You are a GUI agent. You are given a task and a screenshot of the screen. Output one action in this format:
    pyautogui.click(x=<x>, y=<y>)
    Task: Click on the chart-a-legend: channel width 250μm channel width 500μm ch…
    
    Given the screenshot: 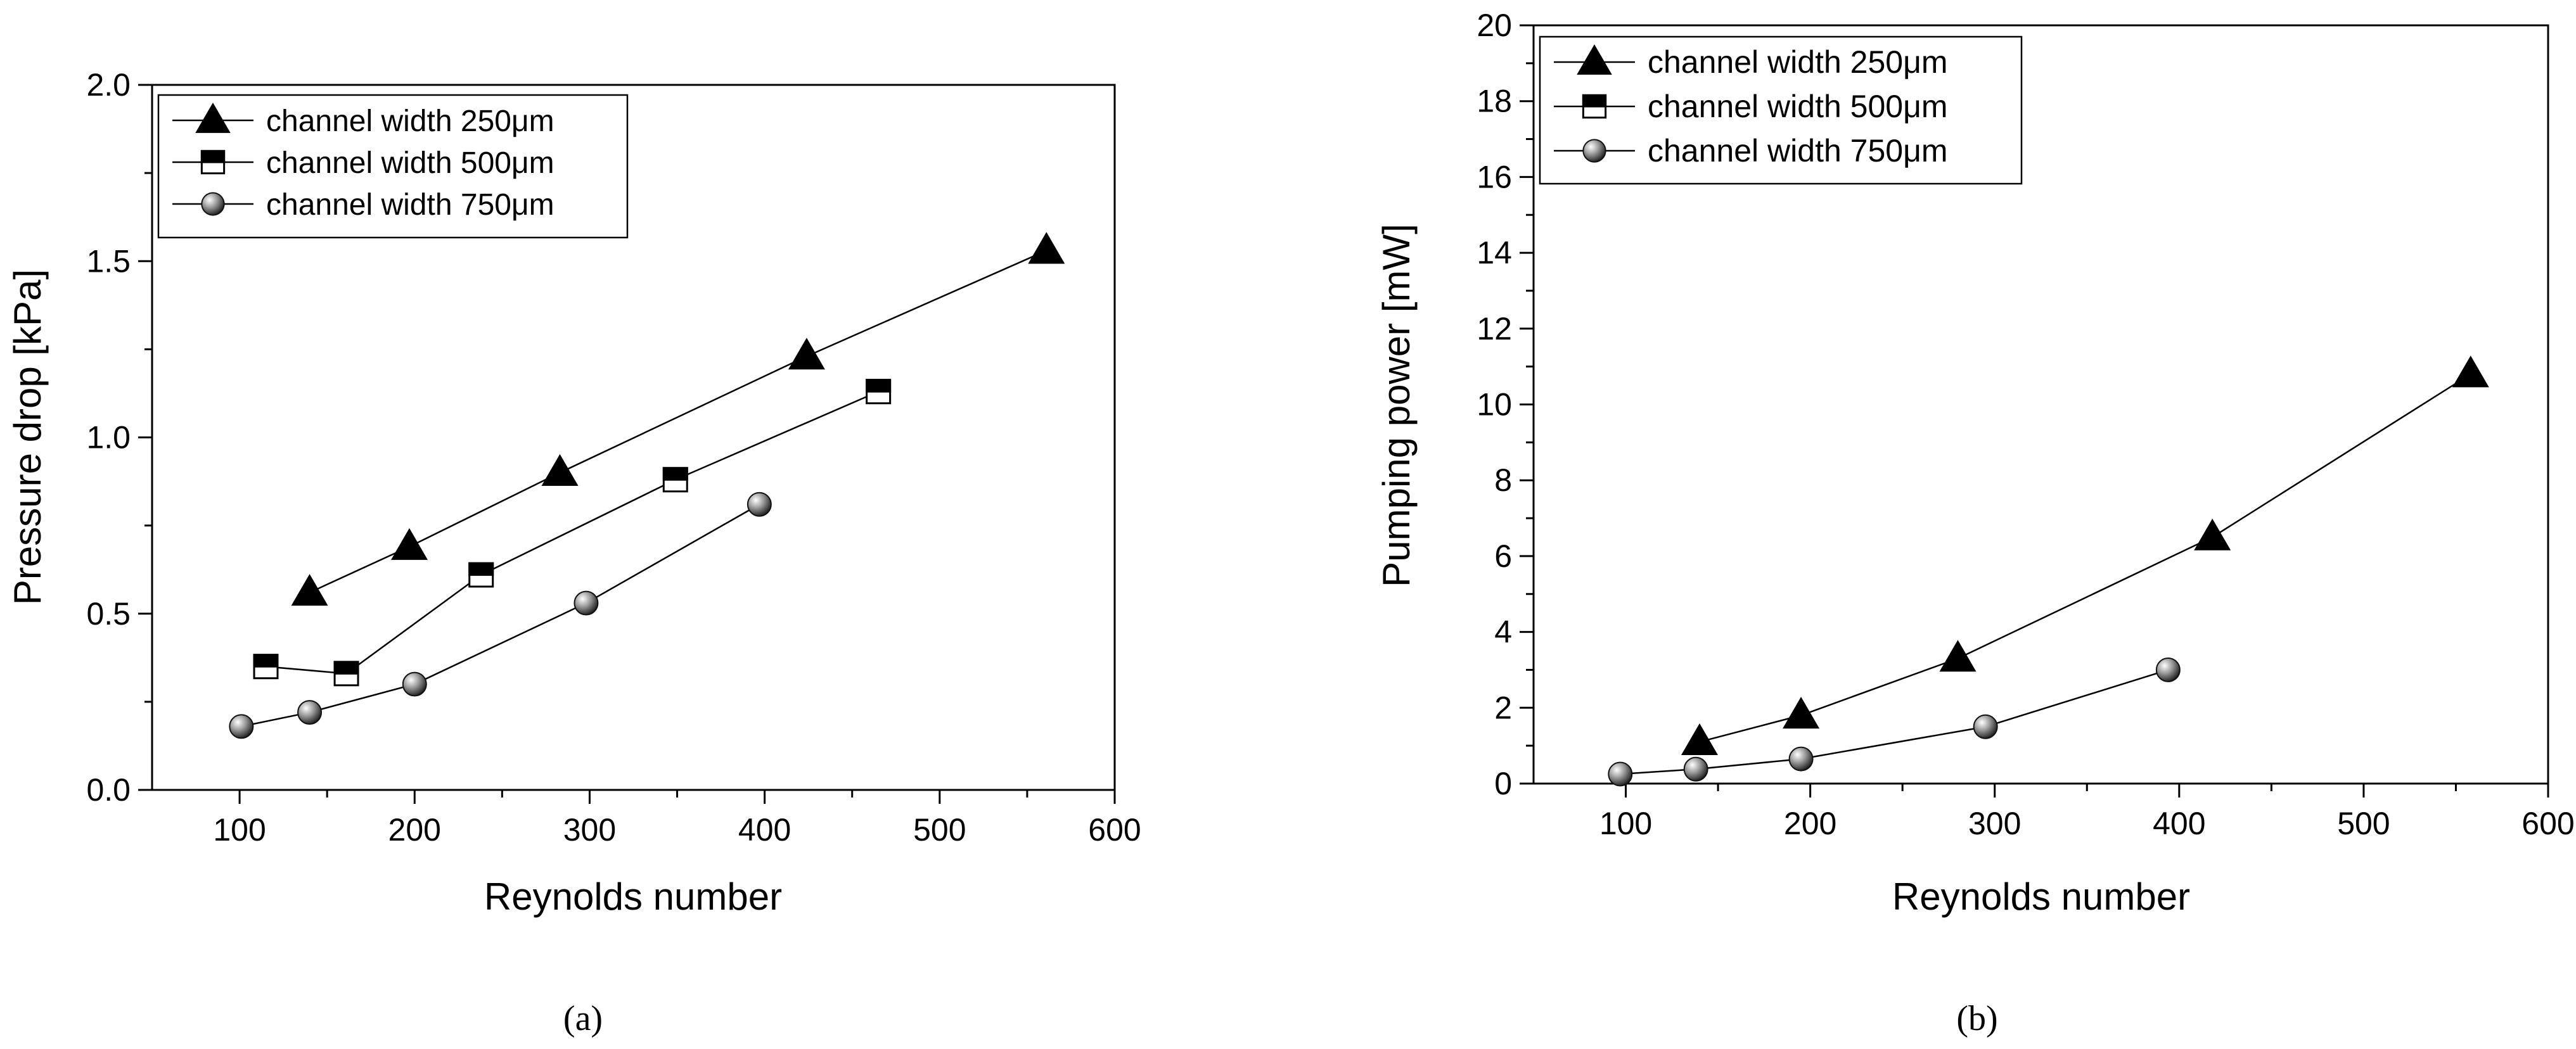 What is the action you would take?
    pyautogui.click(x=393, y=166)
    